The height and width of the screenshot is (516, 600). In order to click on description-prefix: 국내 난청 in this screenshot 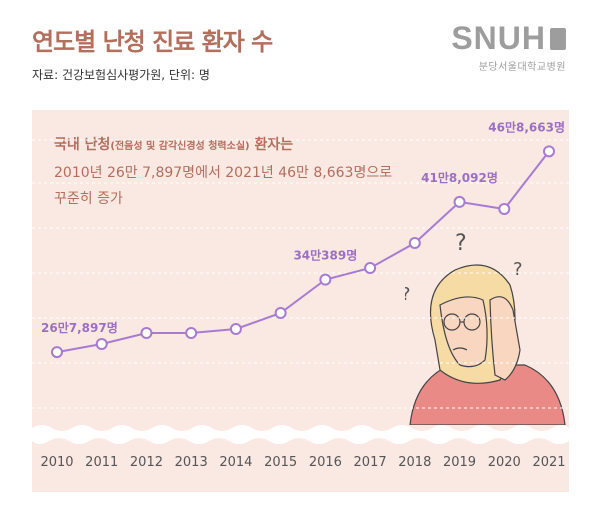, I will do `click(82, 145)`.